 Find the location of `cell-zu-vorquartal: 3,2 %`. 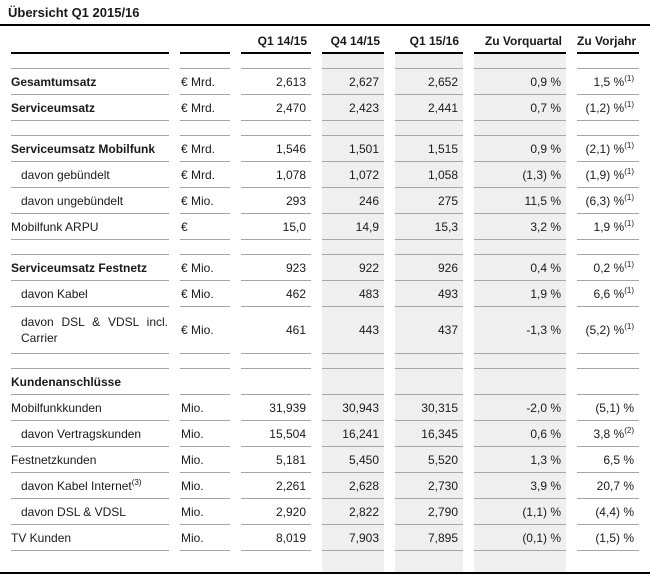

cell-zu-vorquartal: 3,2 % is located at coordinates (520, 227).